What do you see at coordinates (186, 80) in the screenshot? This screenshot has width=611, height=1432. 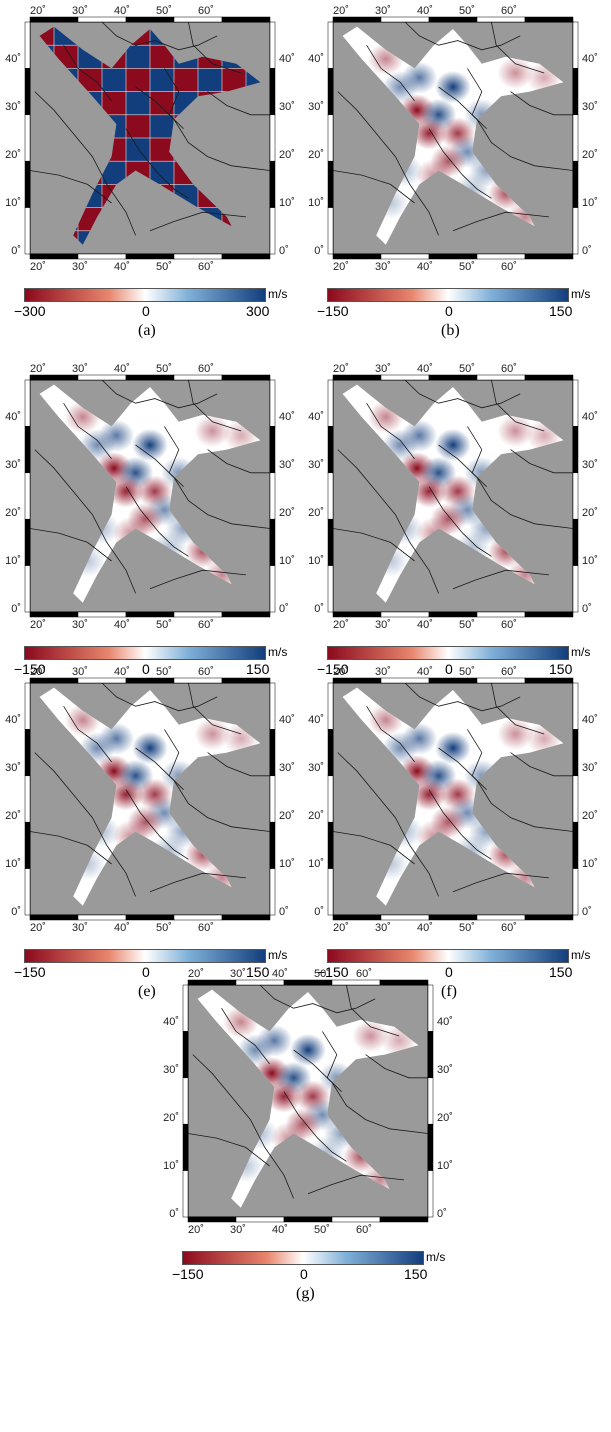 I see `checker-cell` at bounding box center [186, 80].